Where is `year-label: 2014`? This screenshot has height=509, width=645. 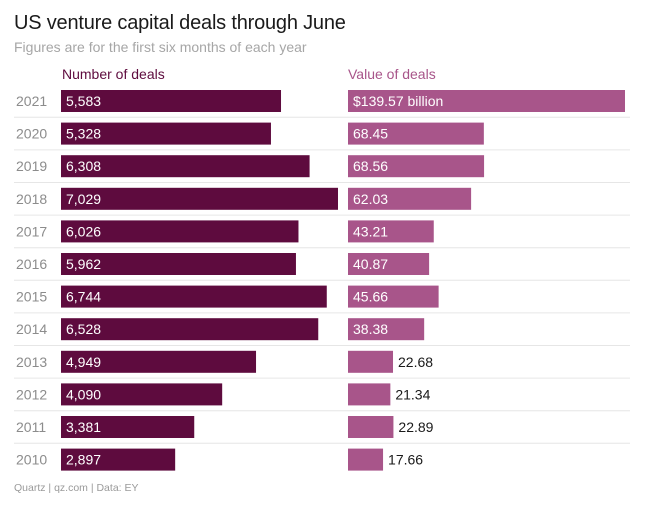
year-label: 2014 is located at coordinates (31, 329).